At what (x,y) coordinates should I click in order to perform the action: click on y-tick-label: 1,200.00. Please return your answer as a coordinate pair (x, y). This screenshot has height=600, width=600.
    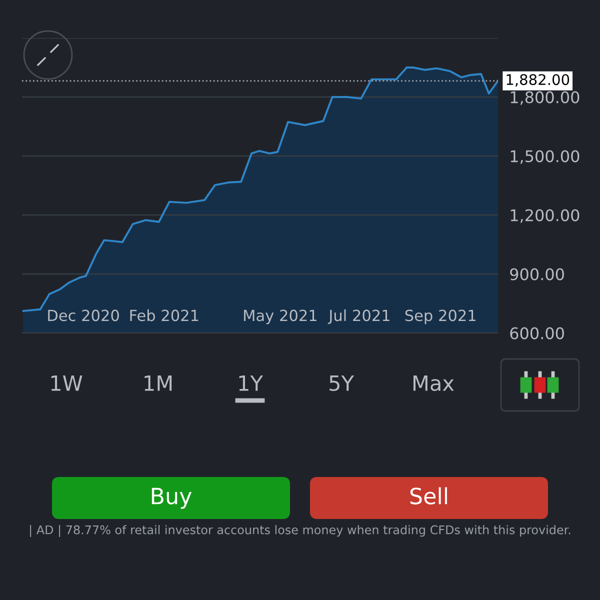
    Looking at the image, I should click on (545, 216).